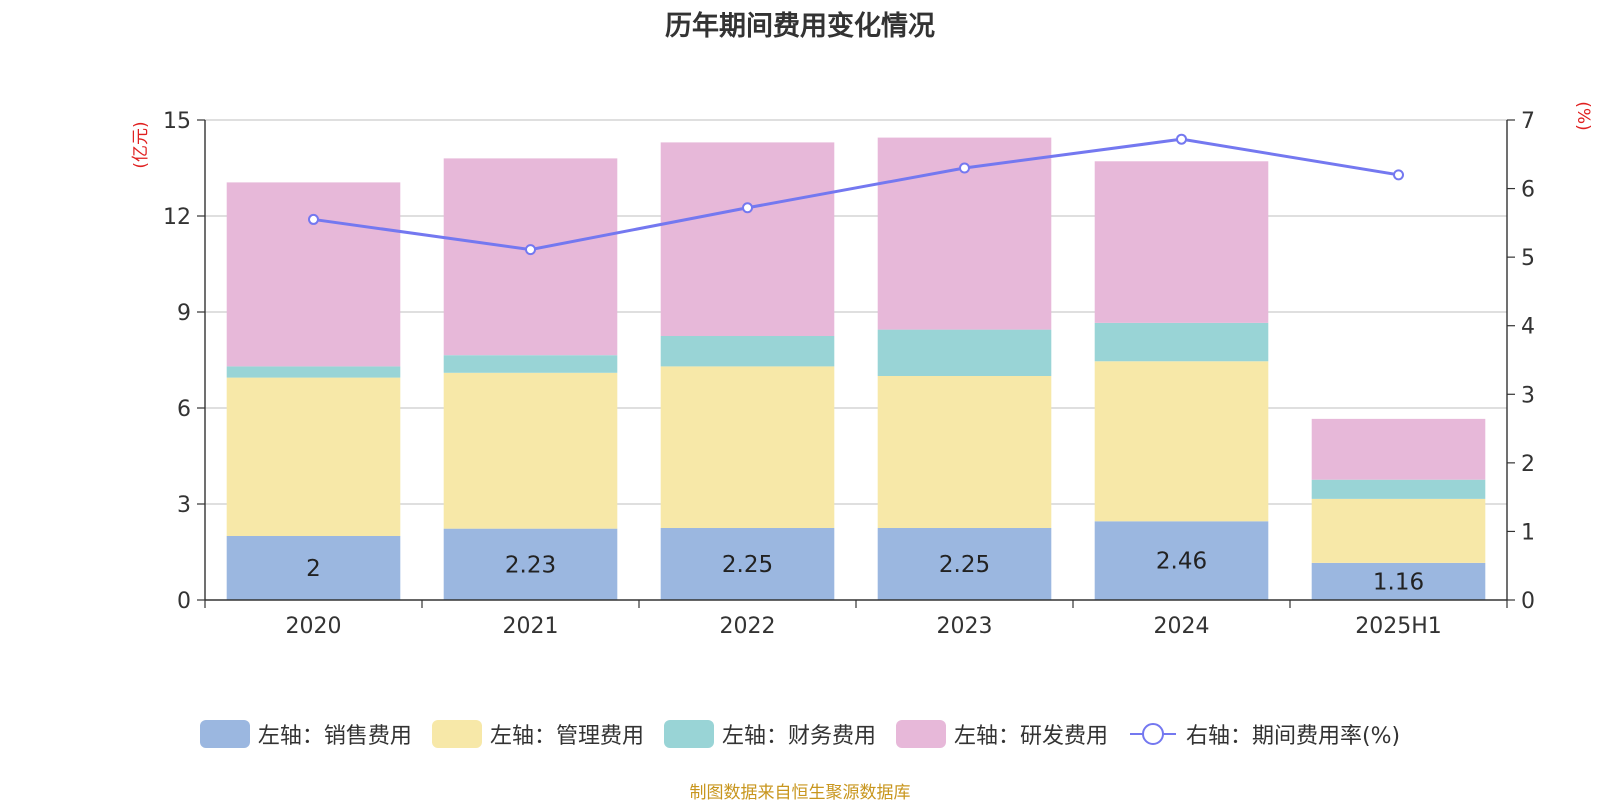 The height and width of the screenshot is (803, 1600). I want to click on x-tick-label: 2023, so click(965, 626).